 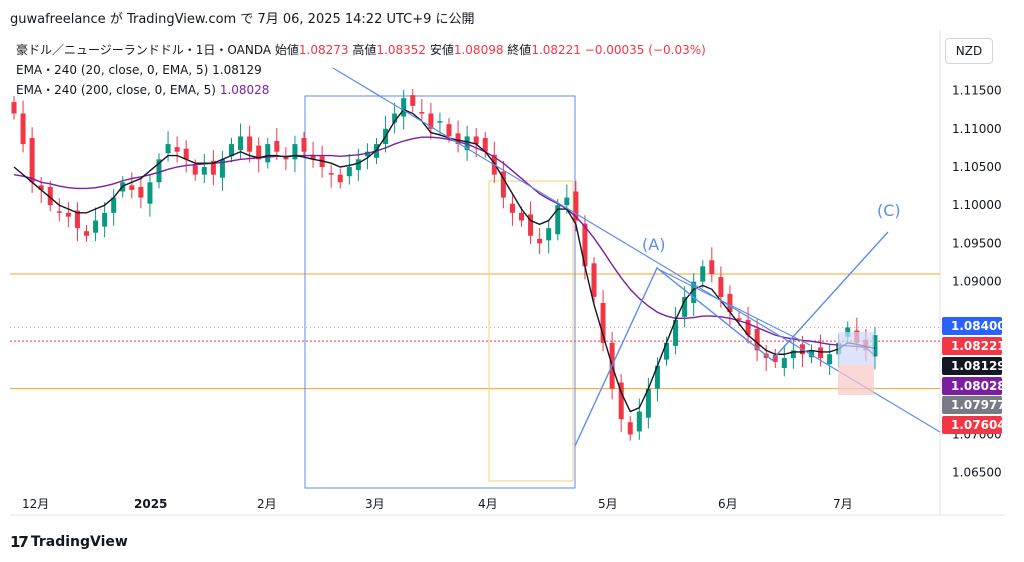 I want to click on x-tick-label: 3月, so click(x=375, y=504).